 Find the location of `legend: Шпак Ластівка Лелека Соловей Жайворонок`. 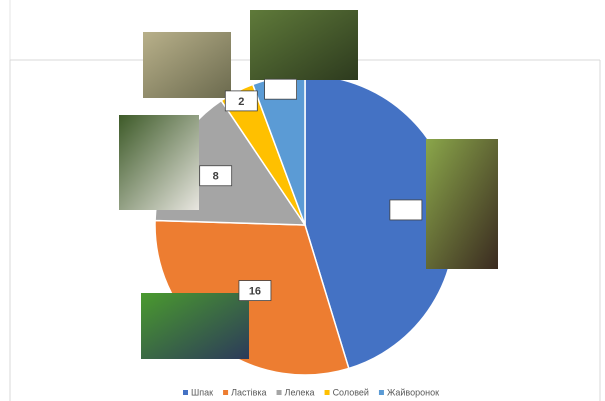

legend: Шпак Ластівка Лелека Соловей Жайворонок is located at coordinates (311, 392).